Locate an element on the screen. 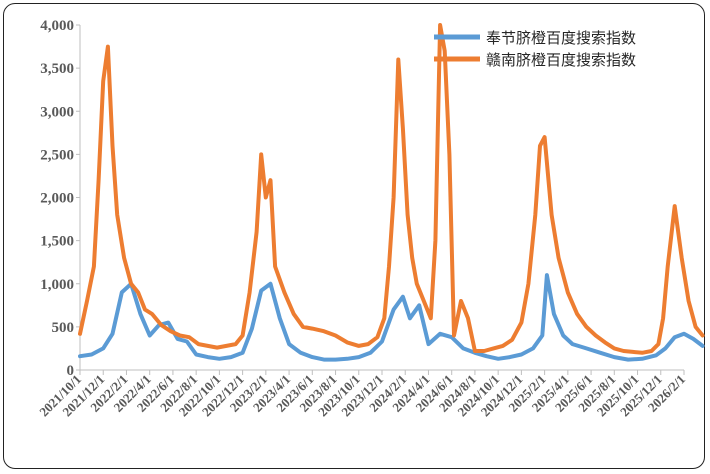 The height and width of the screenshot is (474, 710). legend-label-2: 赣南脐橙百度搜索指数 is located at coordinates (561, 60).